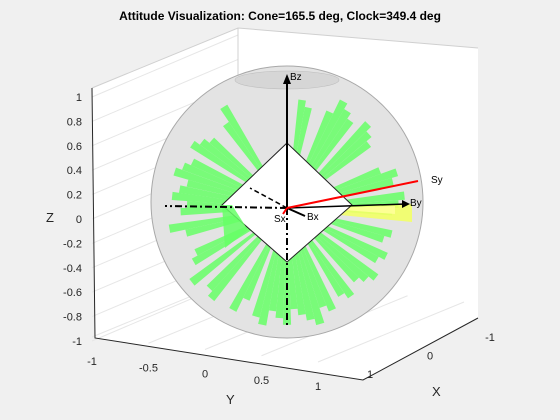 This screenshot has width=560, height=420. I want to click on y-tick-labels: -1 -0.5 0 0.5 1, so click(204, 374).